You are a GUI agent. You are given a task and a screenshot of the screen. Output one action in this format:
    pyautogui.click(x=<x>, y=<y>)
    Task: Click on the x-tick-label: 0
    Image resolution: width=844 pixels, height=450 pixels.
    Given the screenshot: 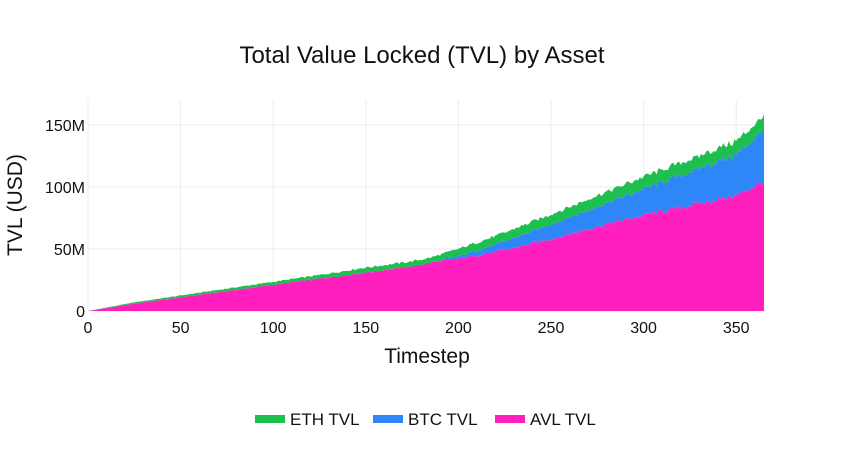 What is the action you would take?
    pyautogui.click(x=88, y=328)
    